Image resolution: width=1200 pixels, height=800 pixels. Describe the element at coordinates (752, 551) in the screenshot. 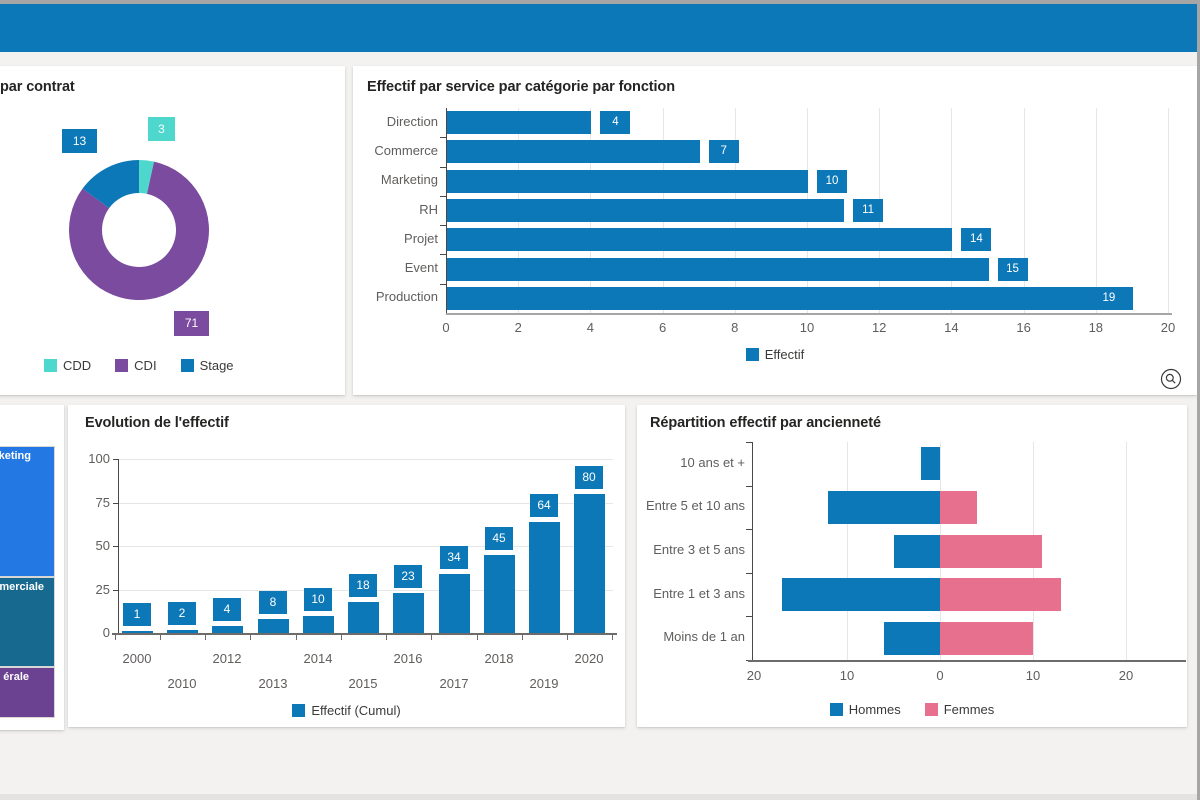

I see `category-axis-line` at that location.